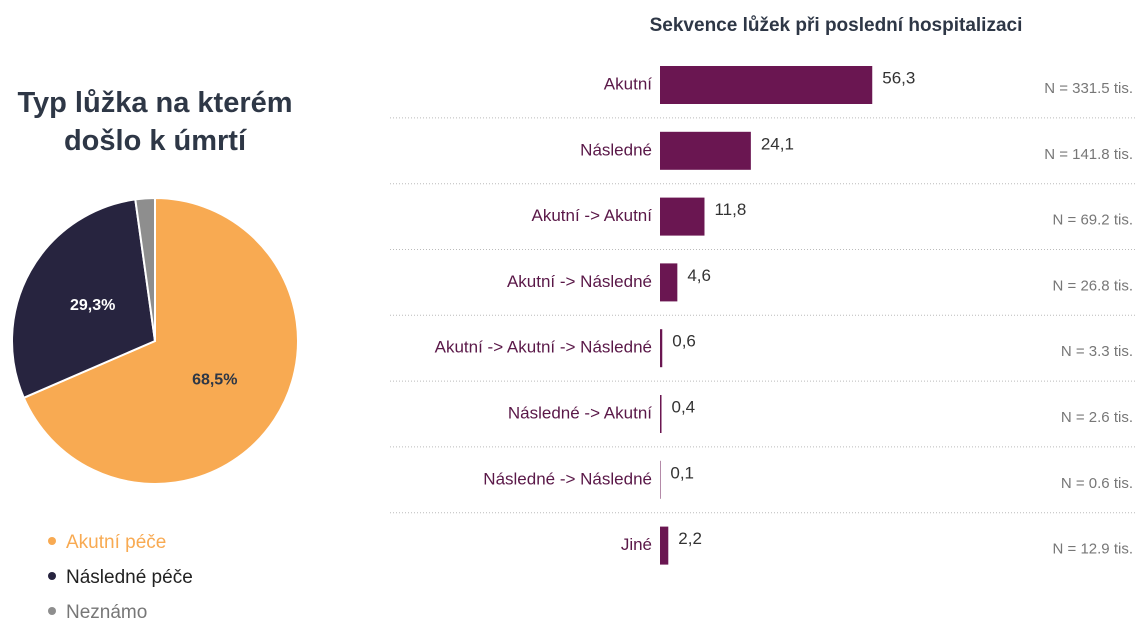 This screenshot has height=621, width=1137. I want to click on legend-label: Neznámo, so click(106, 611).